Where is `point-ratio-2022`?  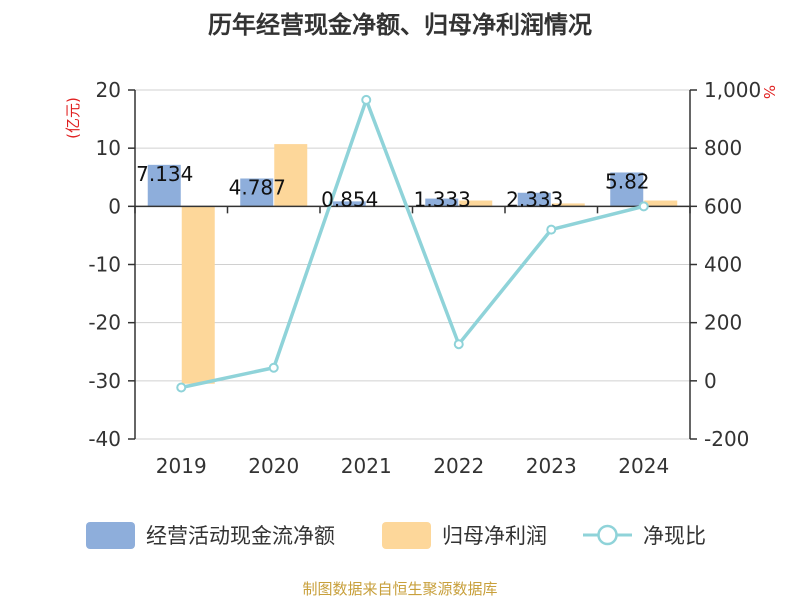
point-ratio-2022 is located at coordinates (458, 344).